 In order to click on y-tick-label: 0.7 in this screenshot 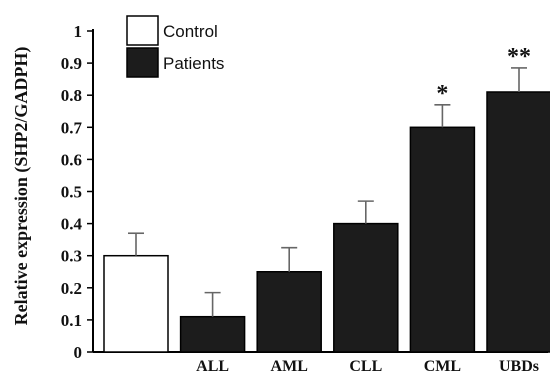, I will do `click(72, 127)`.